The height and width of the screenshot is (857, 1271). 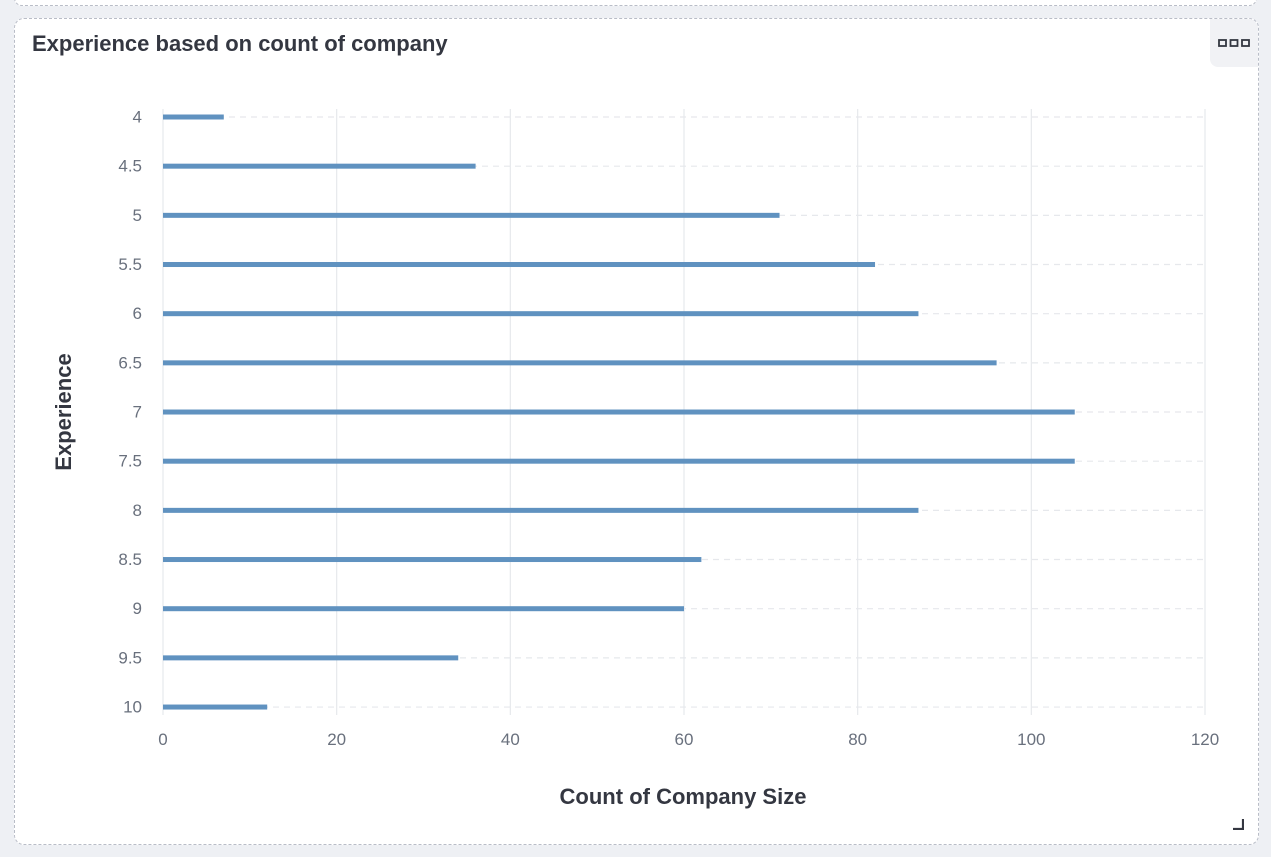 I want to click on x-tick-label: 60, so click(x=684, y=739).